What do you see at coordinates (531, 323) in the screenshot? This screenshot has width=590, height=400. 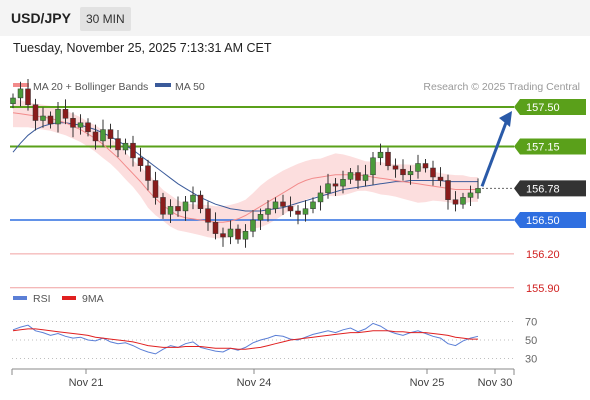 I see `rsi-tick-70: 70` at bounding box center [531, 323].